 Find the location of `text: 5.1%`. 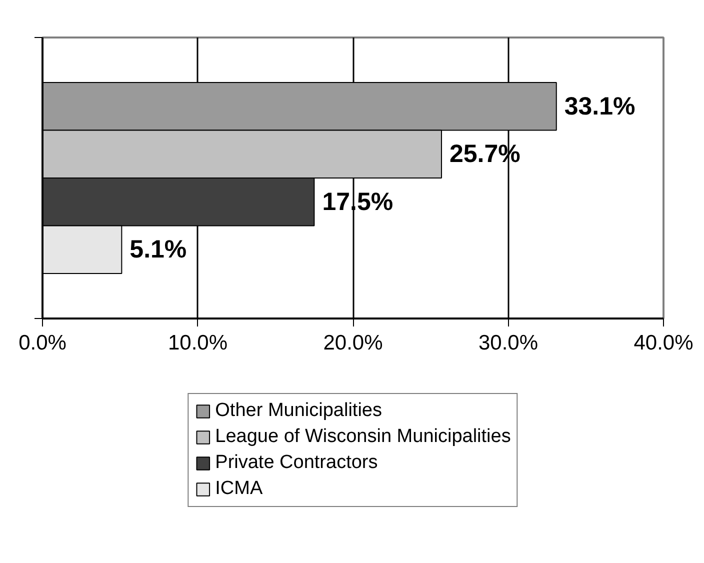

text: 5.1% is located at coordinates (158, 250).